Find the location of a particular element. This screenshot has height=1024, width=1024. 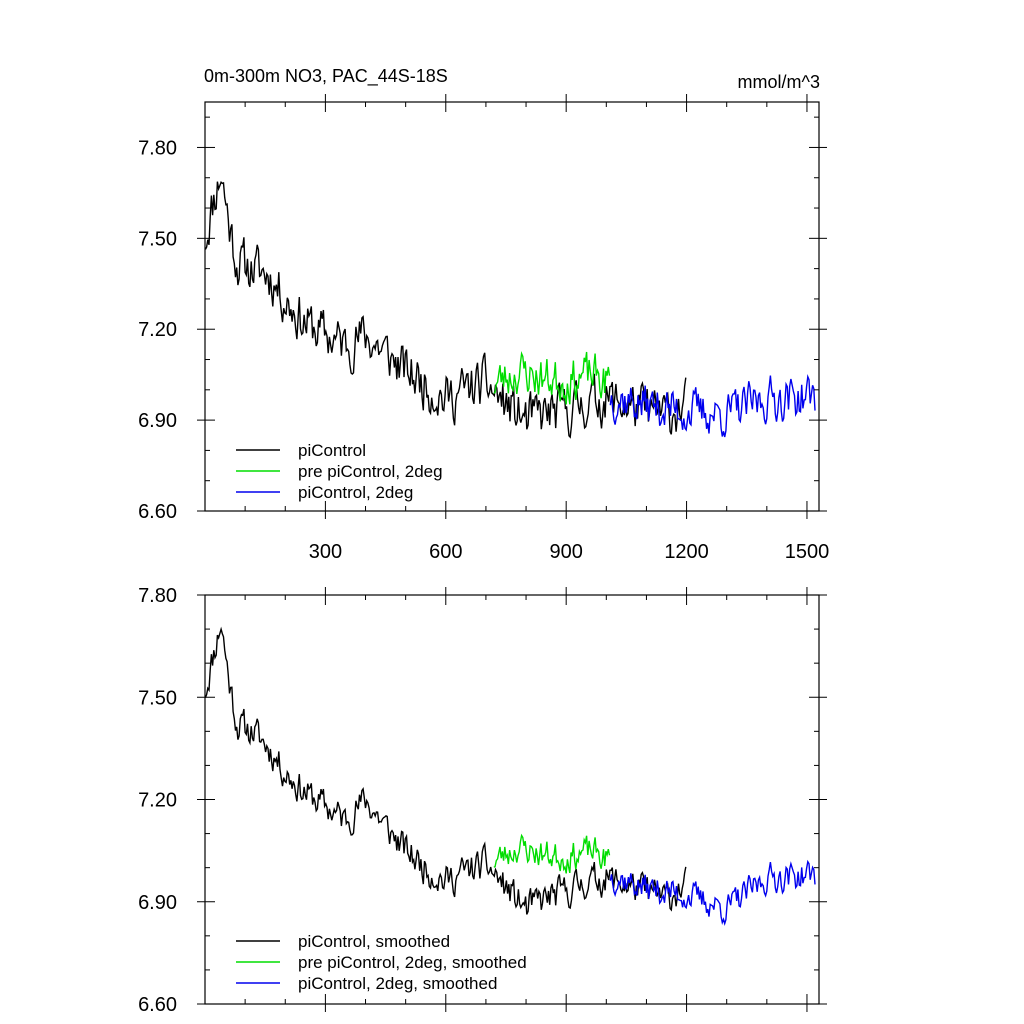

x-tick-label: 600 is located at coordinates (445, 552).